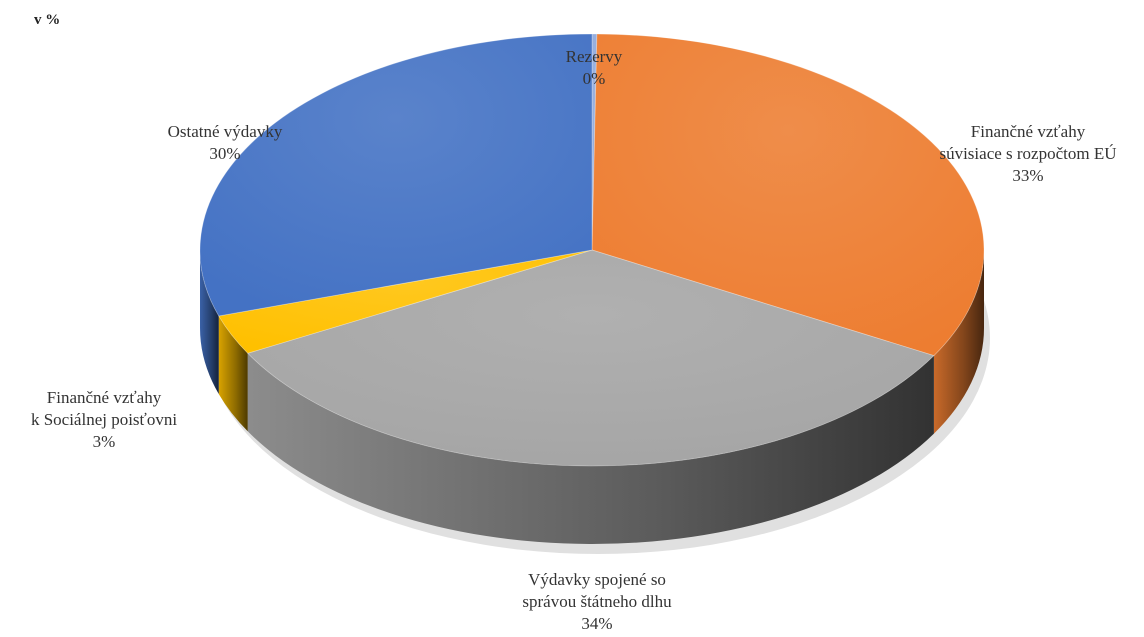 The height and width of the screenshot is (637, 1144). What do you see at coordinates (594, 78) in the screenshot?
I see `data-label-line: 0%` at bounding box center [594, 78].